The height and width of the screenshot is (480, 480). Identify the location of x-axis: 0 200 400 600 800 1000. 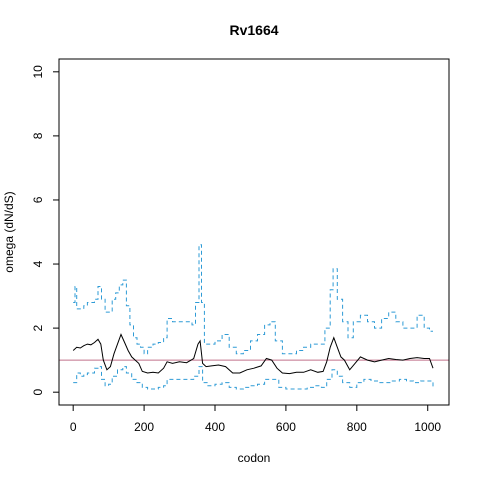
(255, 419).